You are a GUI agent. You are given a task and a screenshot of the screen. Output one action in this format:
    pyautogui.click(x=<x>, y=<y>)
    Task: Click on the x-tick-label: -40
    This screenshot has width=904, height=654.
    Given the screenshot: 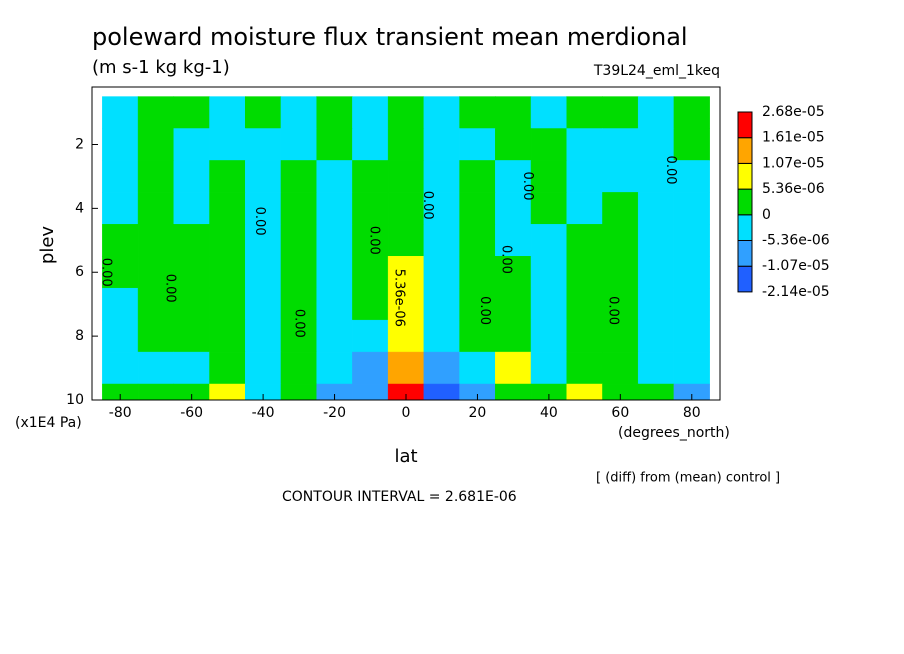 What is the action you would take?
    pyautogui.click(x=263, y=413)
    